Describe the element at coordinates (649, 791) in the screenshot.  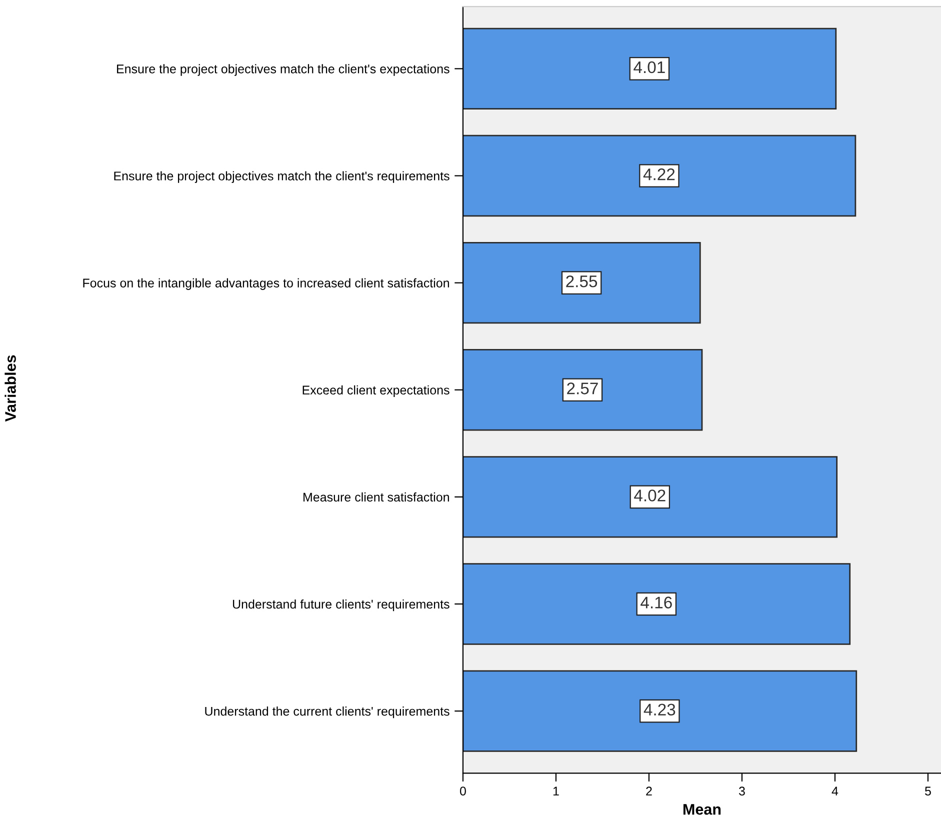
I see `x-tick-label: 2` at that location.